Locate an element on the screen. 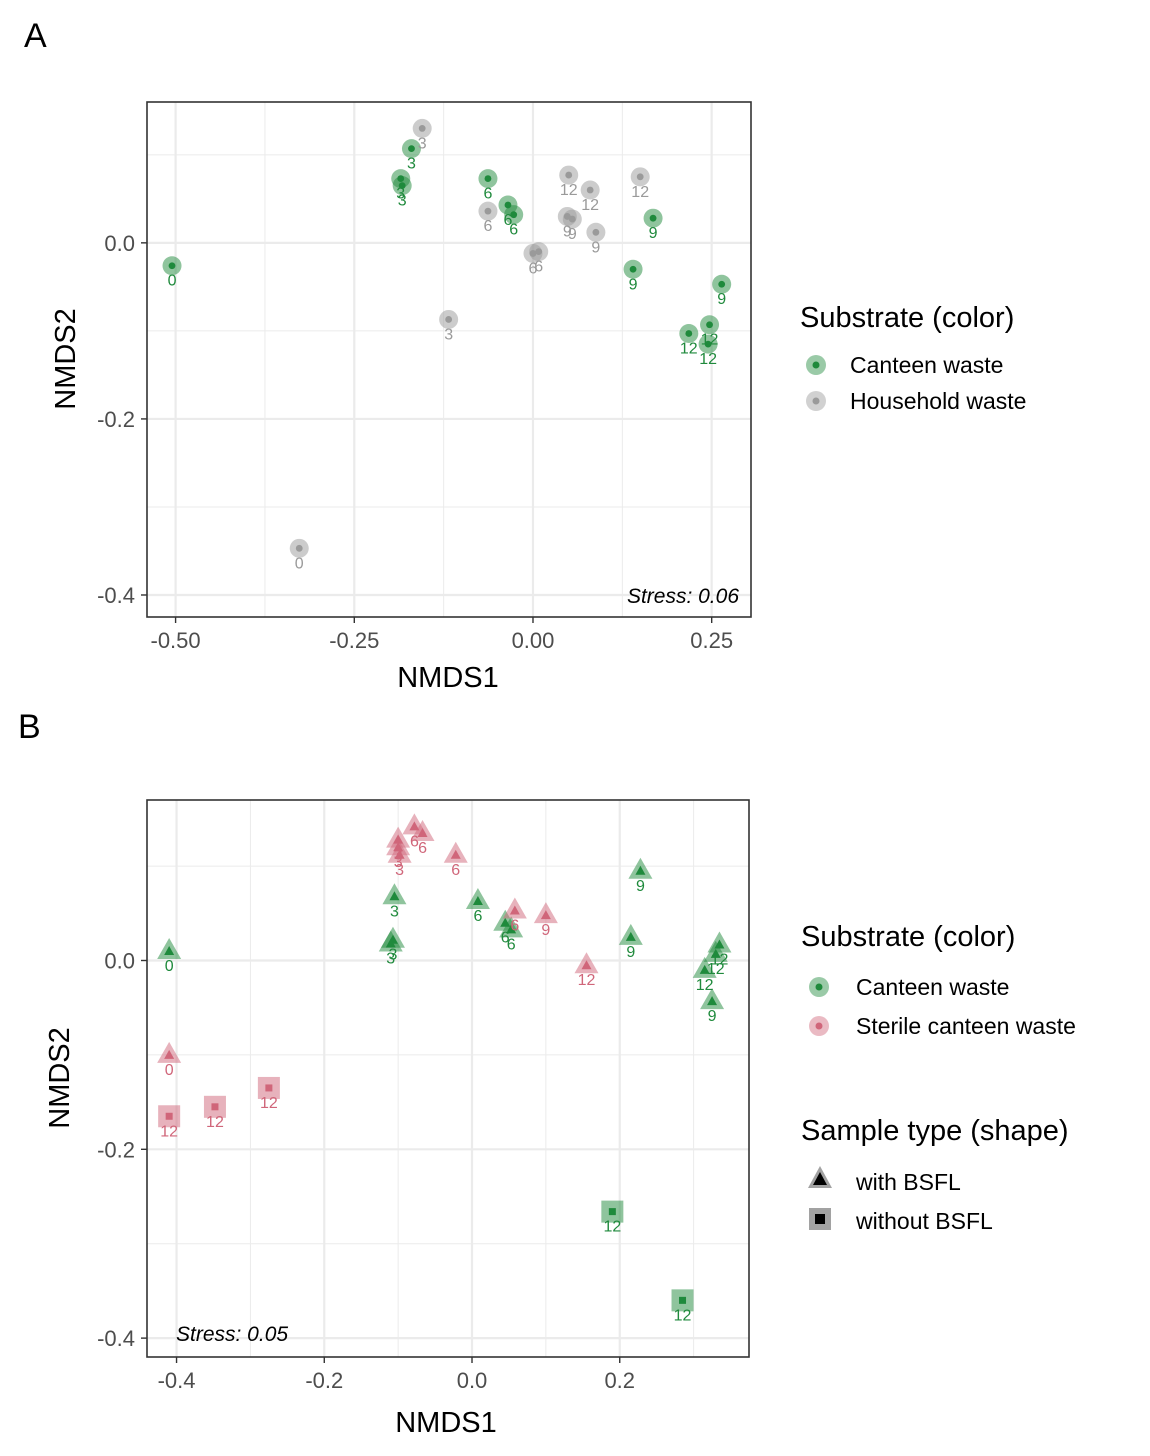 Image resolution: width=1150 pixels, height=1456 pixels. a-y-tick-label: -0.2 is located at coordinates (116, 419).